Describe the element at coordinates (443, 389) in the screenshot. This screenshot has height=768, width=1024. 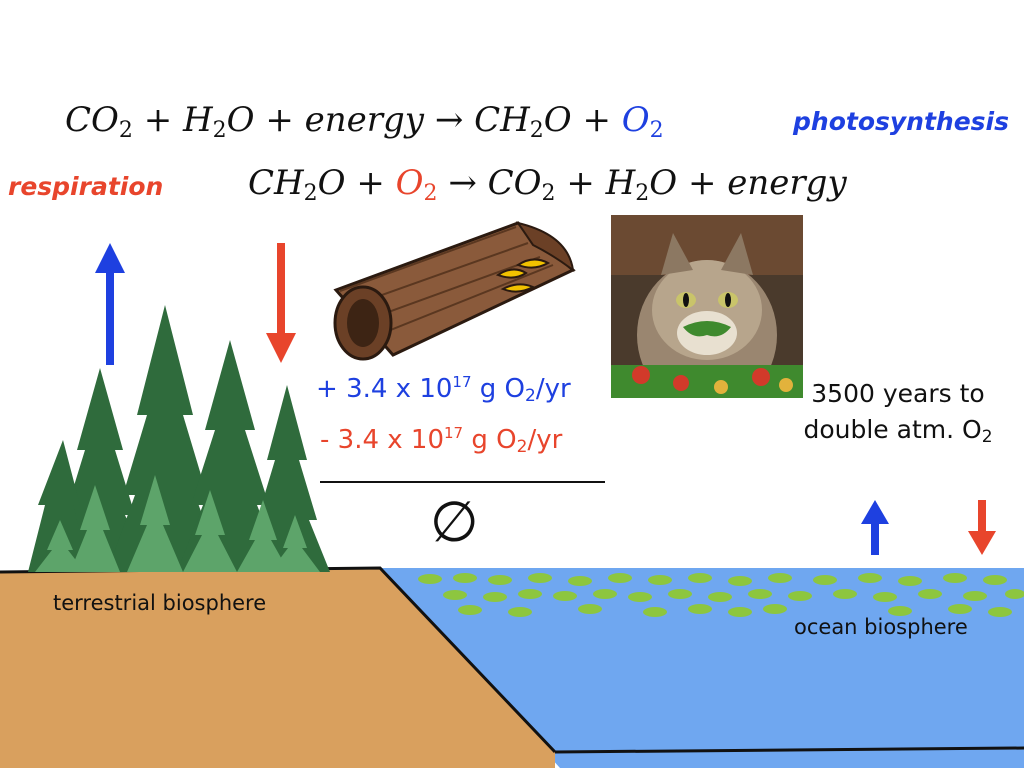
I see `production-flux: + 3.4 x 1017 g O2/yr` at that location.